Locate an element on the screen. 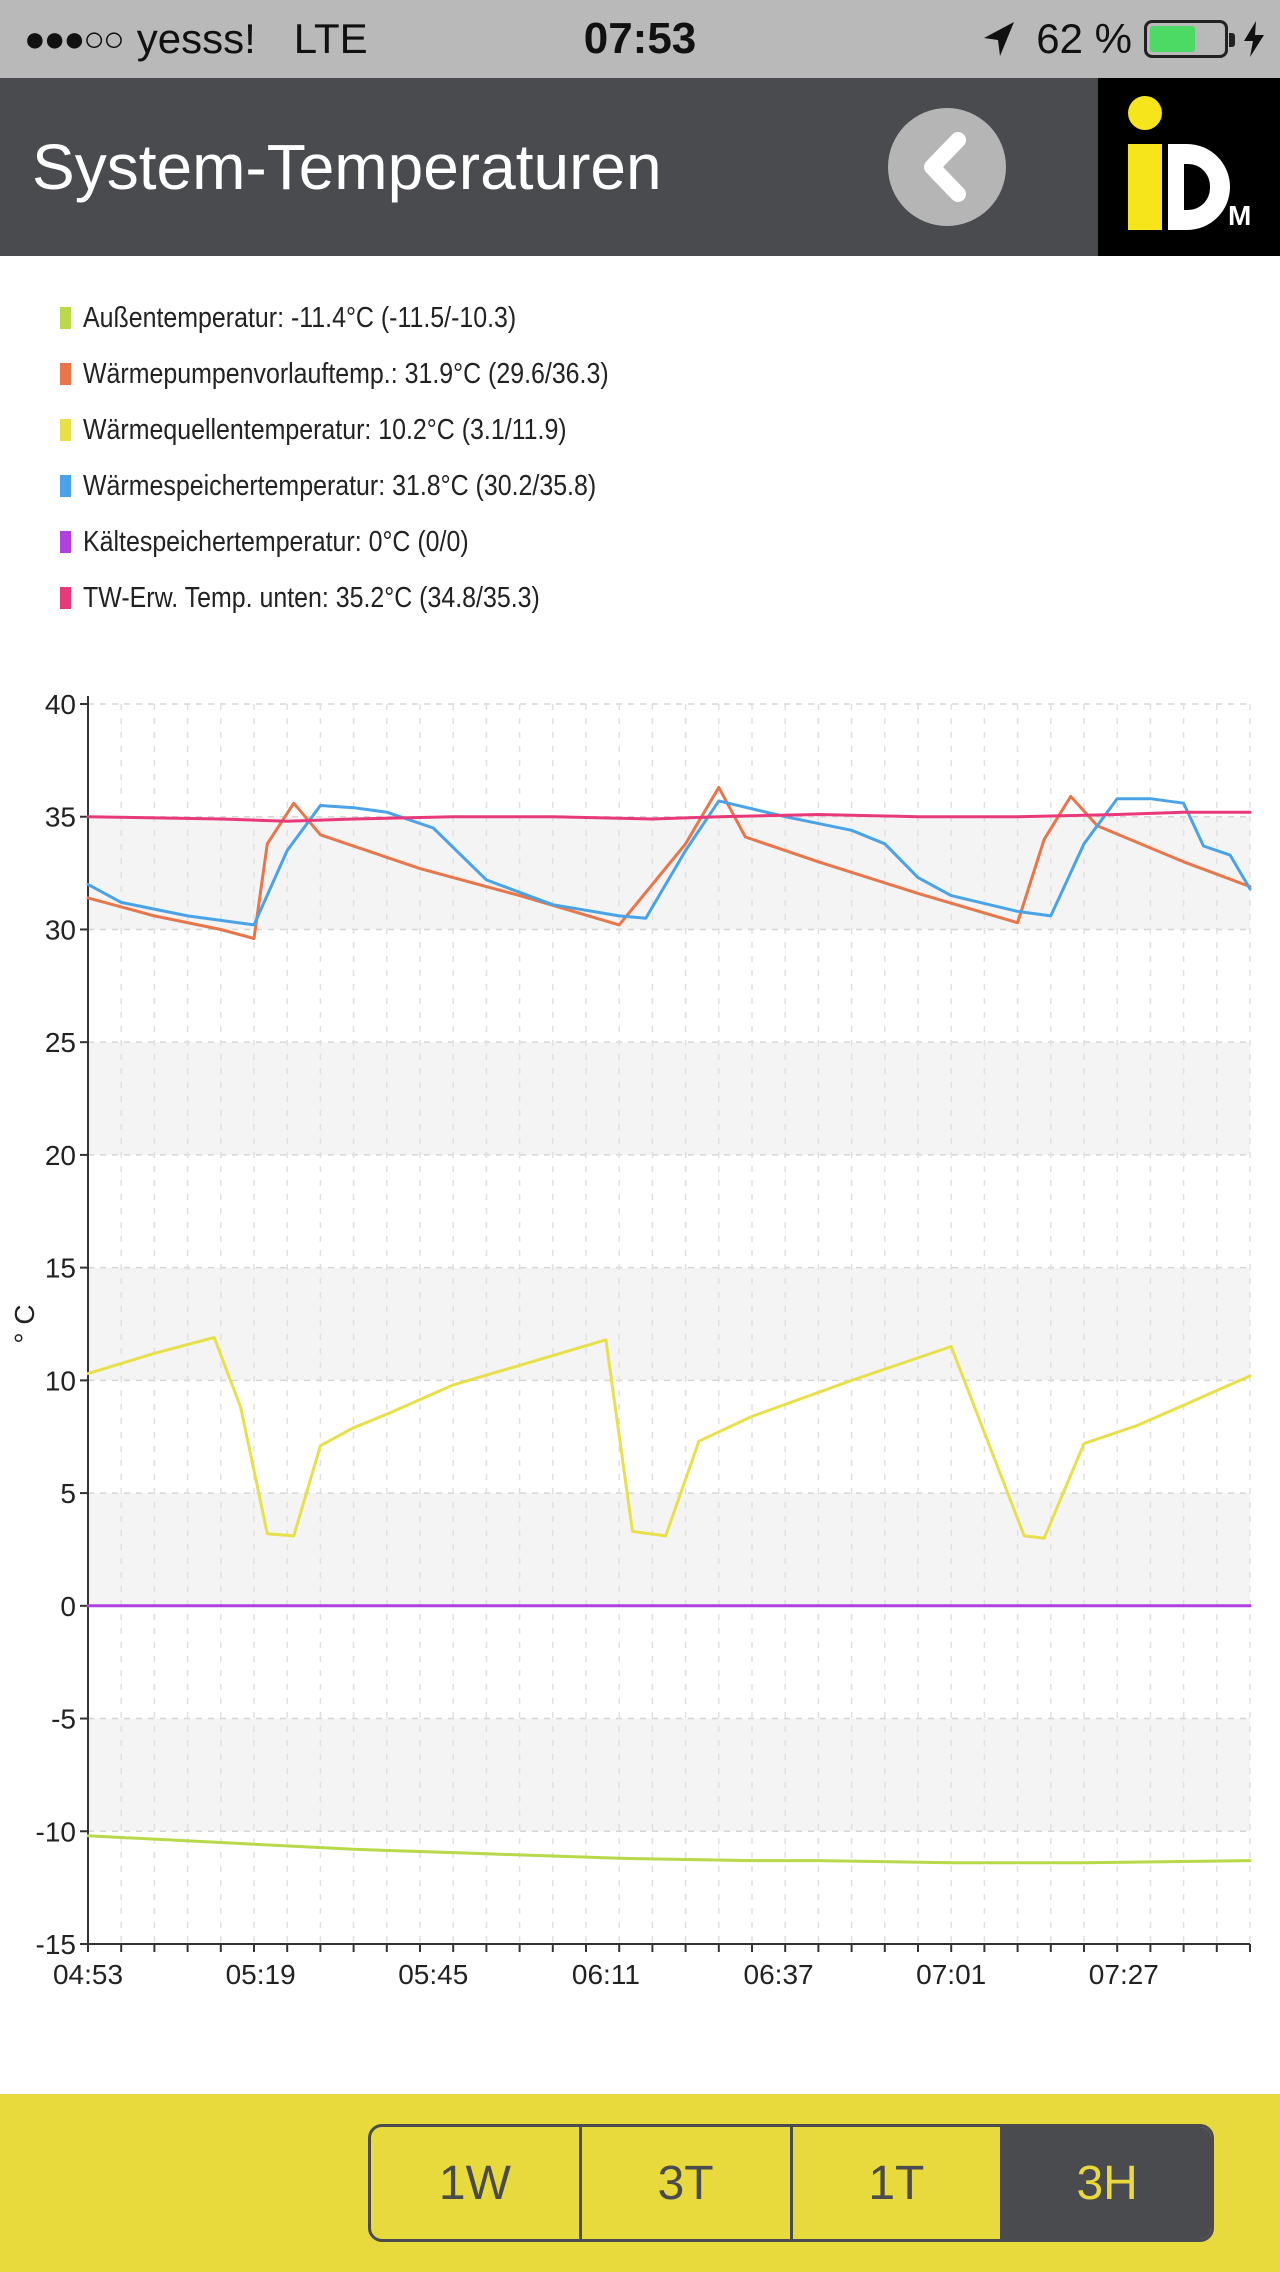  bottom-bar: 1W 3T 1T 3H is located at coordinates (640, 2183).